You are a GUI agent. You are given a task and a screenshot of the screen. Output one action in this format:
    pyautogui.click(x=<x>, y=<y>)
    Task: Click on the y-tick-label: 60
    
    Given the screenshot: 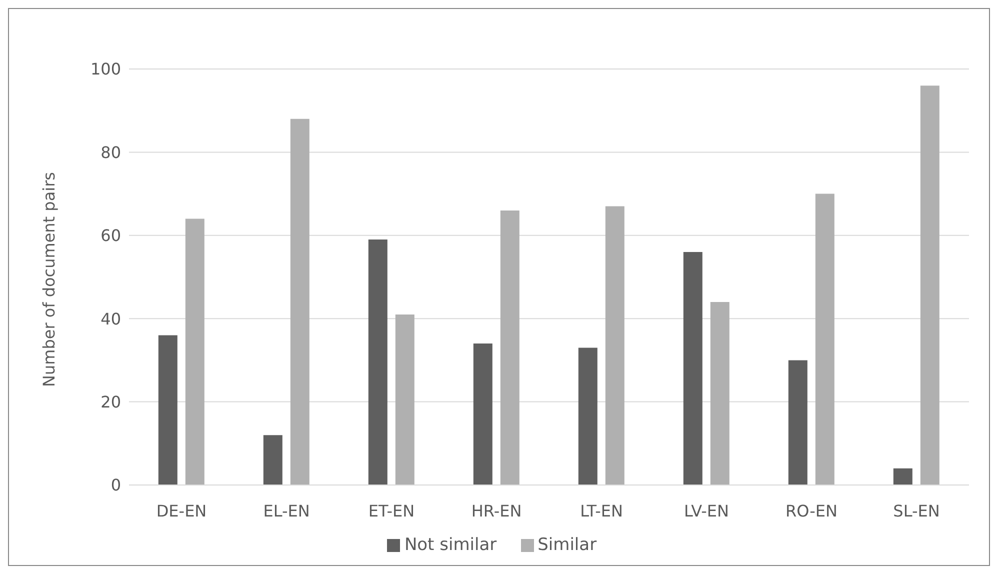 What is the action you would take?
    pyautogui.click(x=110, y=236)
    